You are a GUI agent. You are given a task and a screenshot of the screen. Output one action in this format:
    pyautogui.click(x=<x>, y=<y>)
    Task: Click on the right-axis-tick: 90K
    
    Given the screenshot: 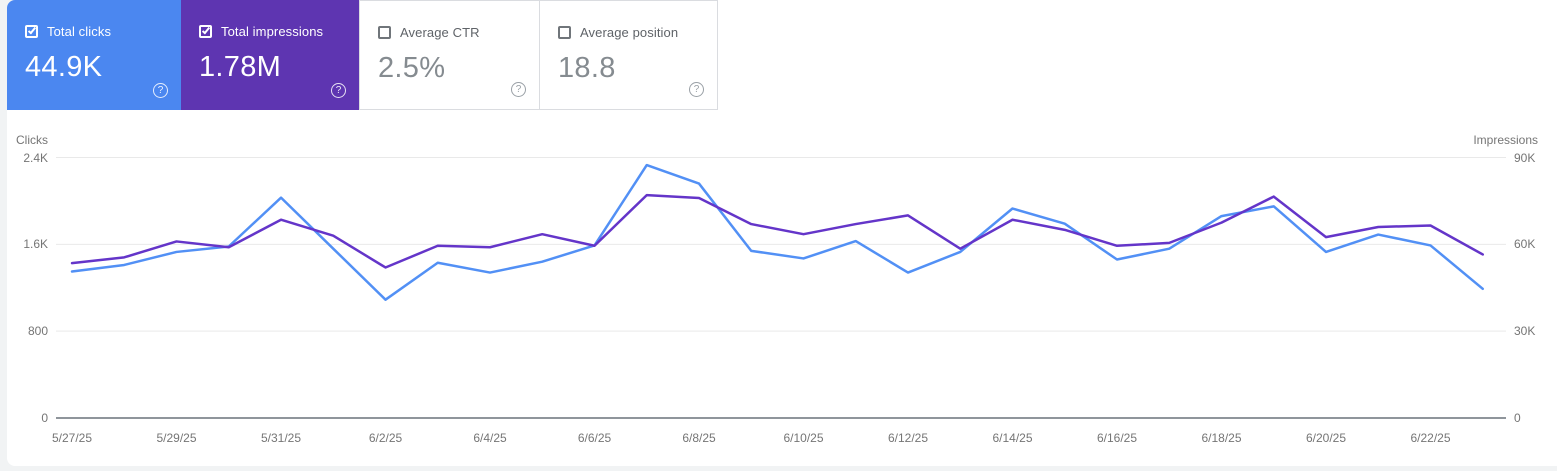 What is the action you would take?
    pyautogui.click(x=1525, y=157)
    